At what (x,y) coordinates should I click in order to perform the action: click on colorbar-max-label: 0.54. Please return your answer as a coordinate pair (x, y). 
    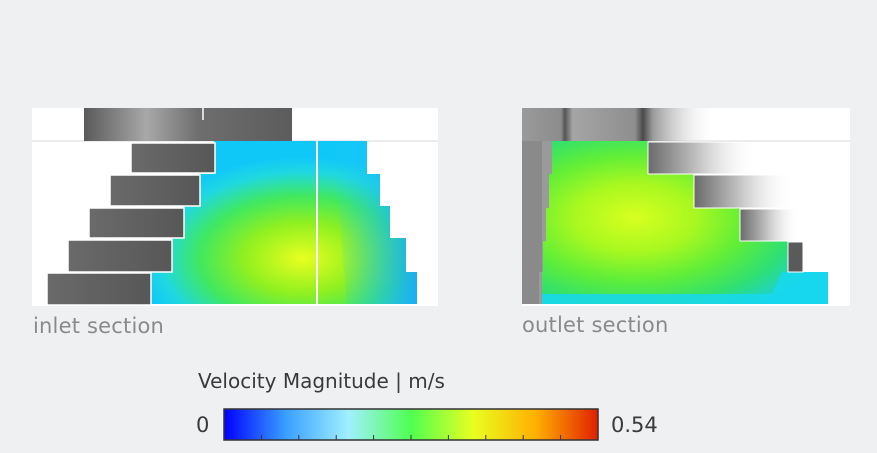
    Looking at the image, I should click on (634, 425).